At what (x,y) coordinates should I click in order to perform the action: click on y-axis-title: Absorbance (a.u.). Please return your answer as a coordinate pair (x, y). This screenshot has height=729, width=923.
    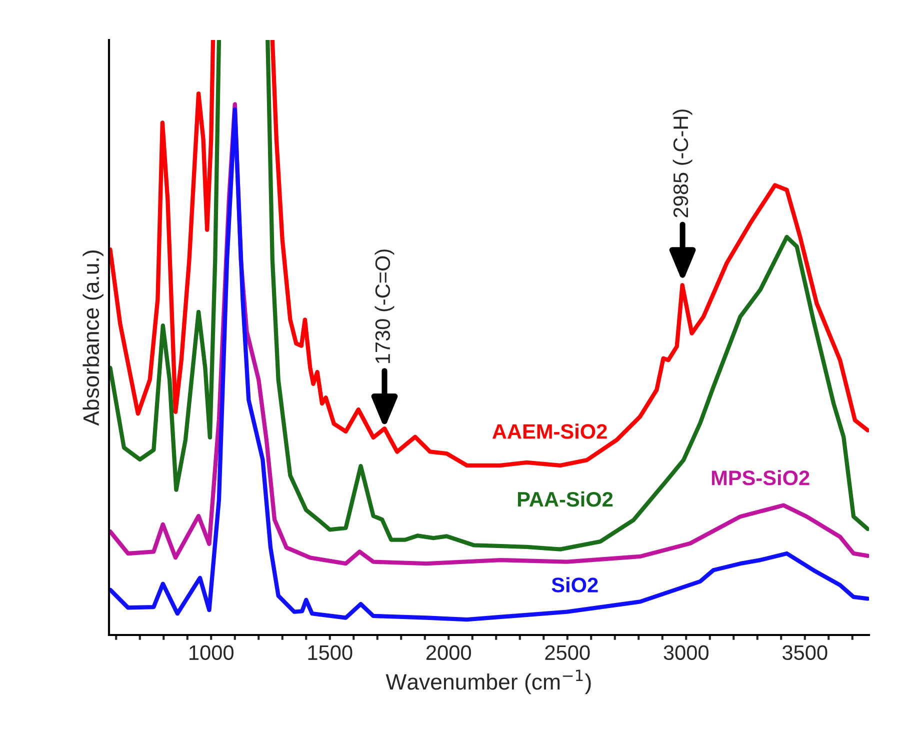
    Looking at the image, I should click on (93, 338).